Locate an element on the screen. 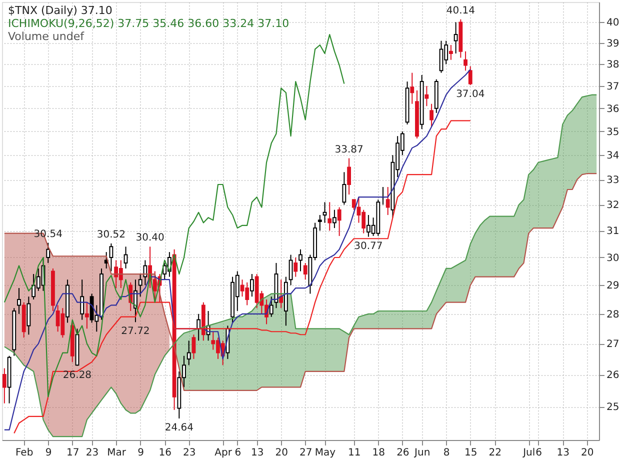 This screenshot has height=463, width=625. x-tick-label: 8 is located at coordinates (446, 453).